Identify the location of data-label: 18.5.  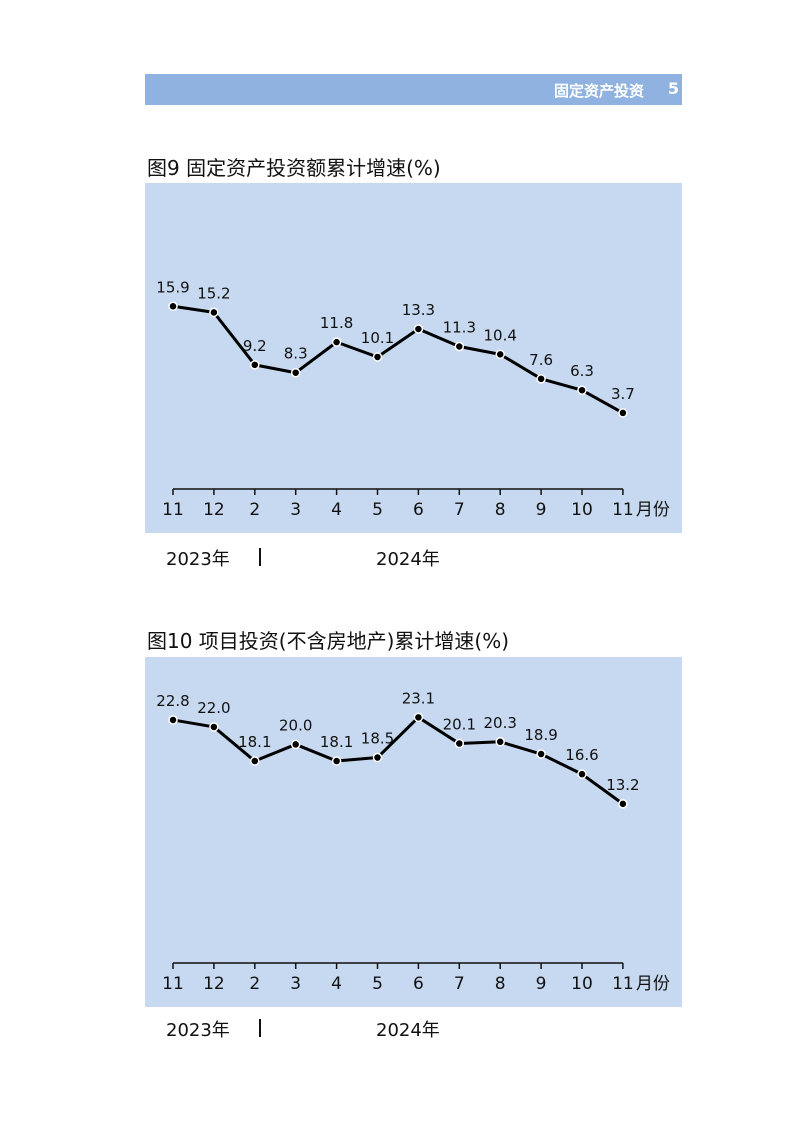
(377, 739).